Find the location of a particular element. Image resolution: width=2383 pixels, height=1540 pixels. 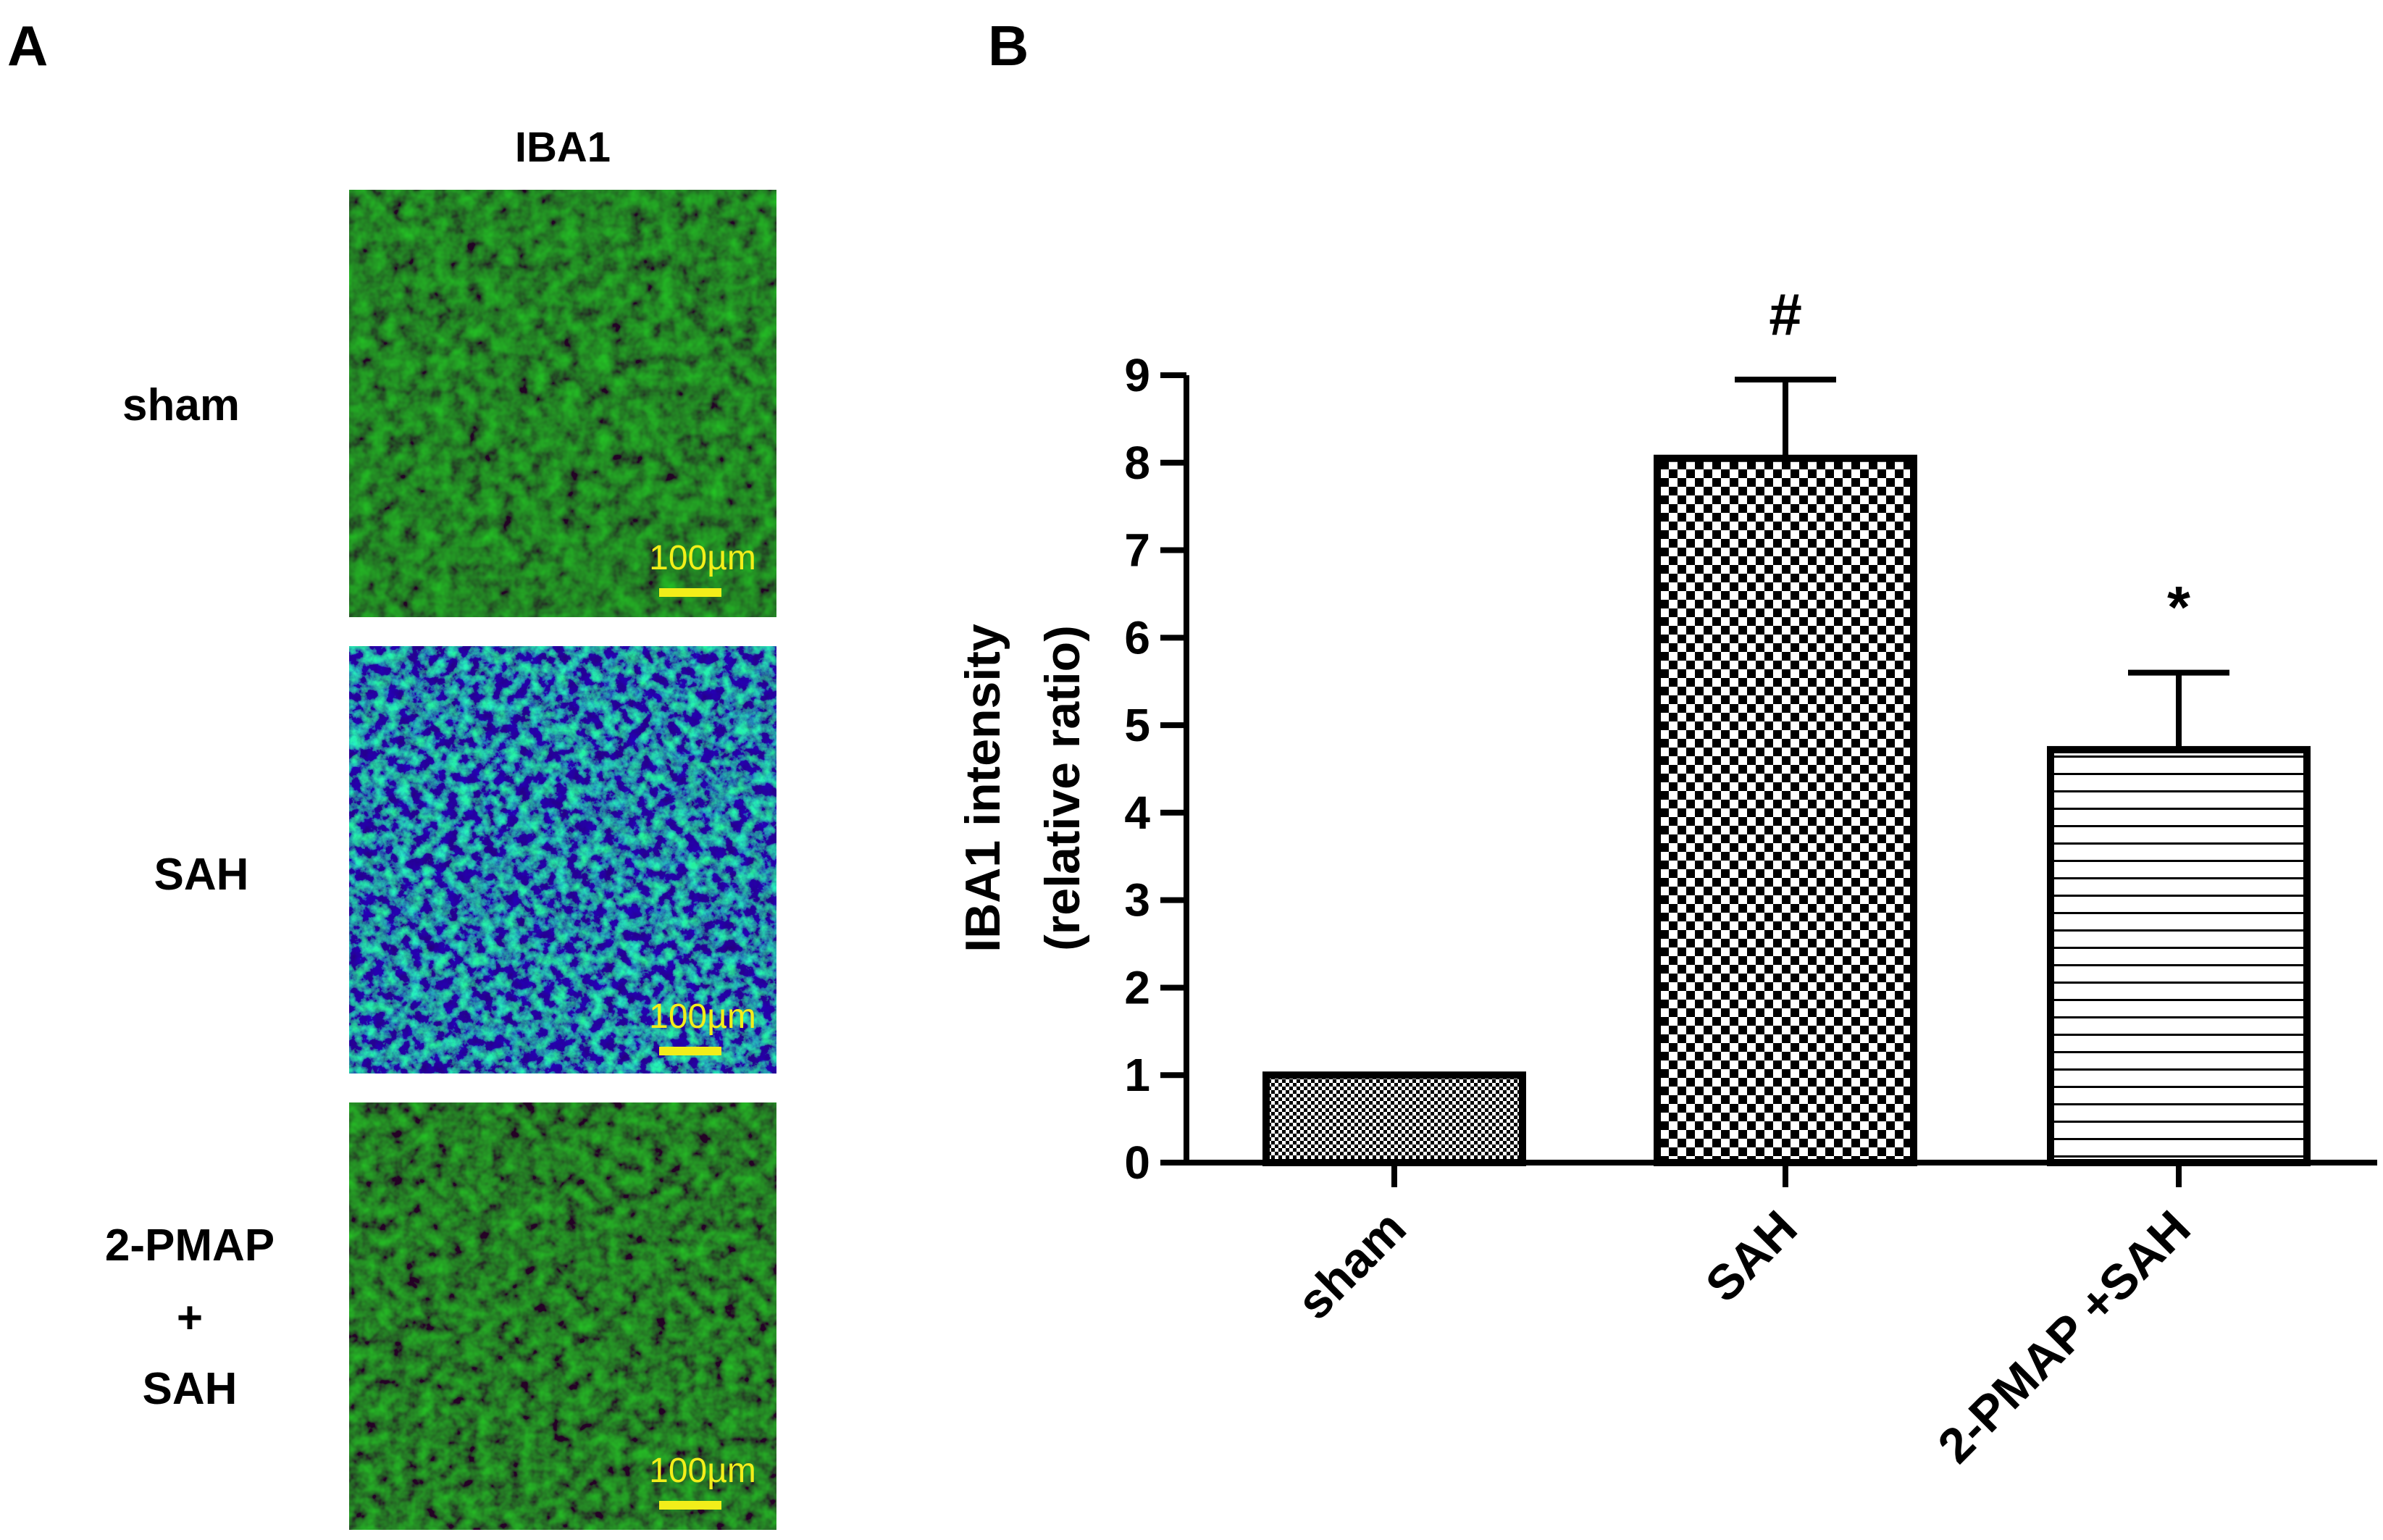

y-tick-label: 5 is located at coordinates (1137, 725).